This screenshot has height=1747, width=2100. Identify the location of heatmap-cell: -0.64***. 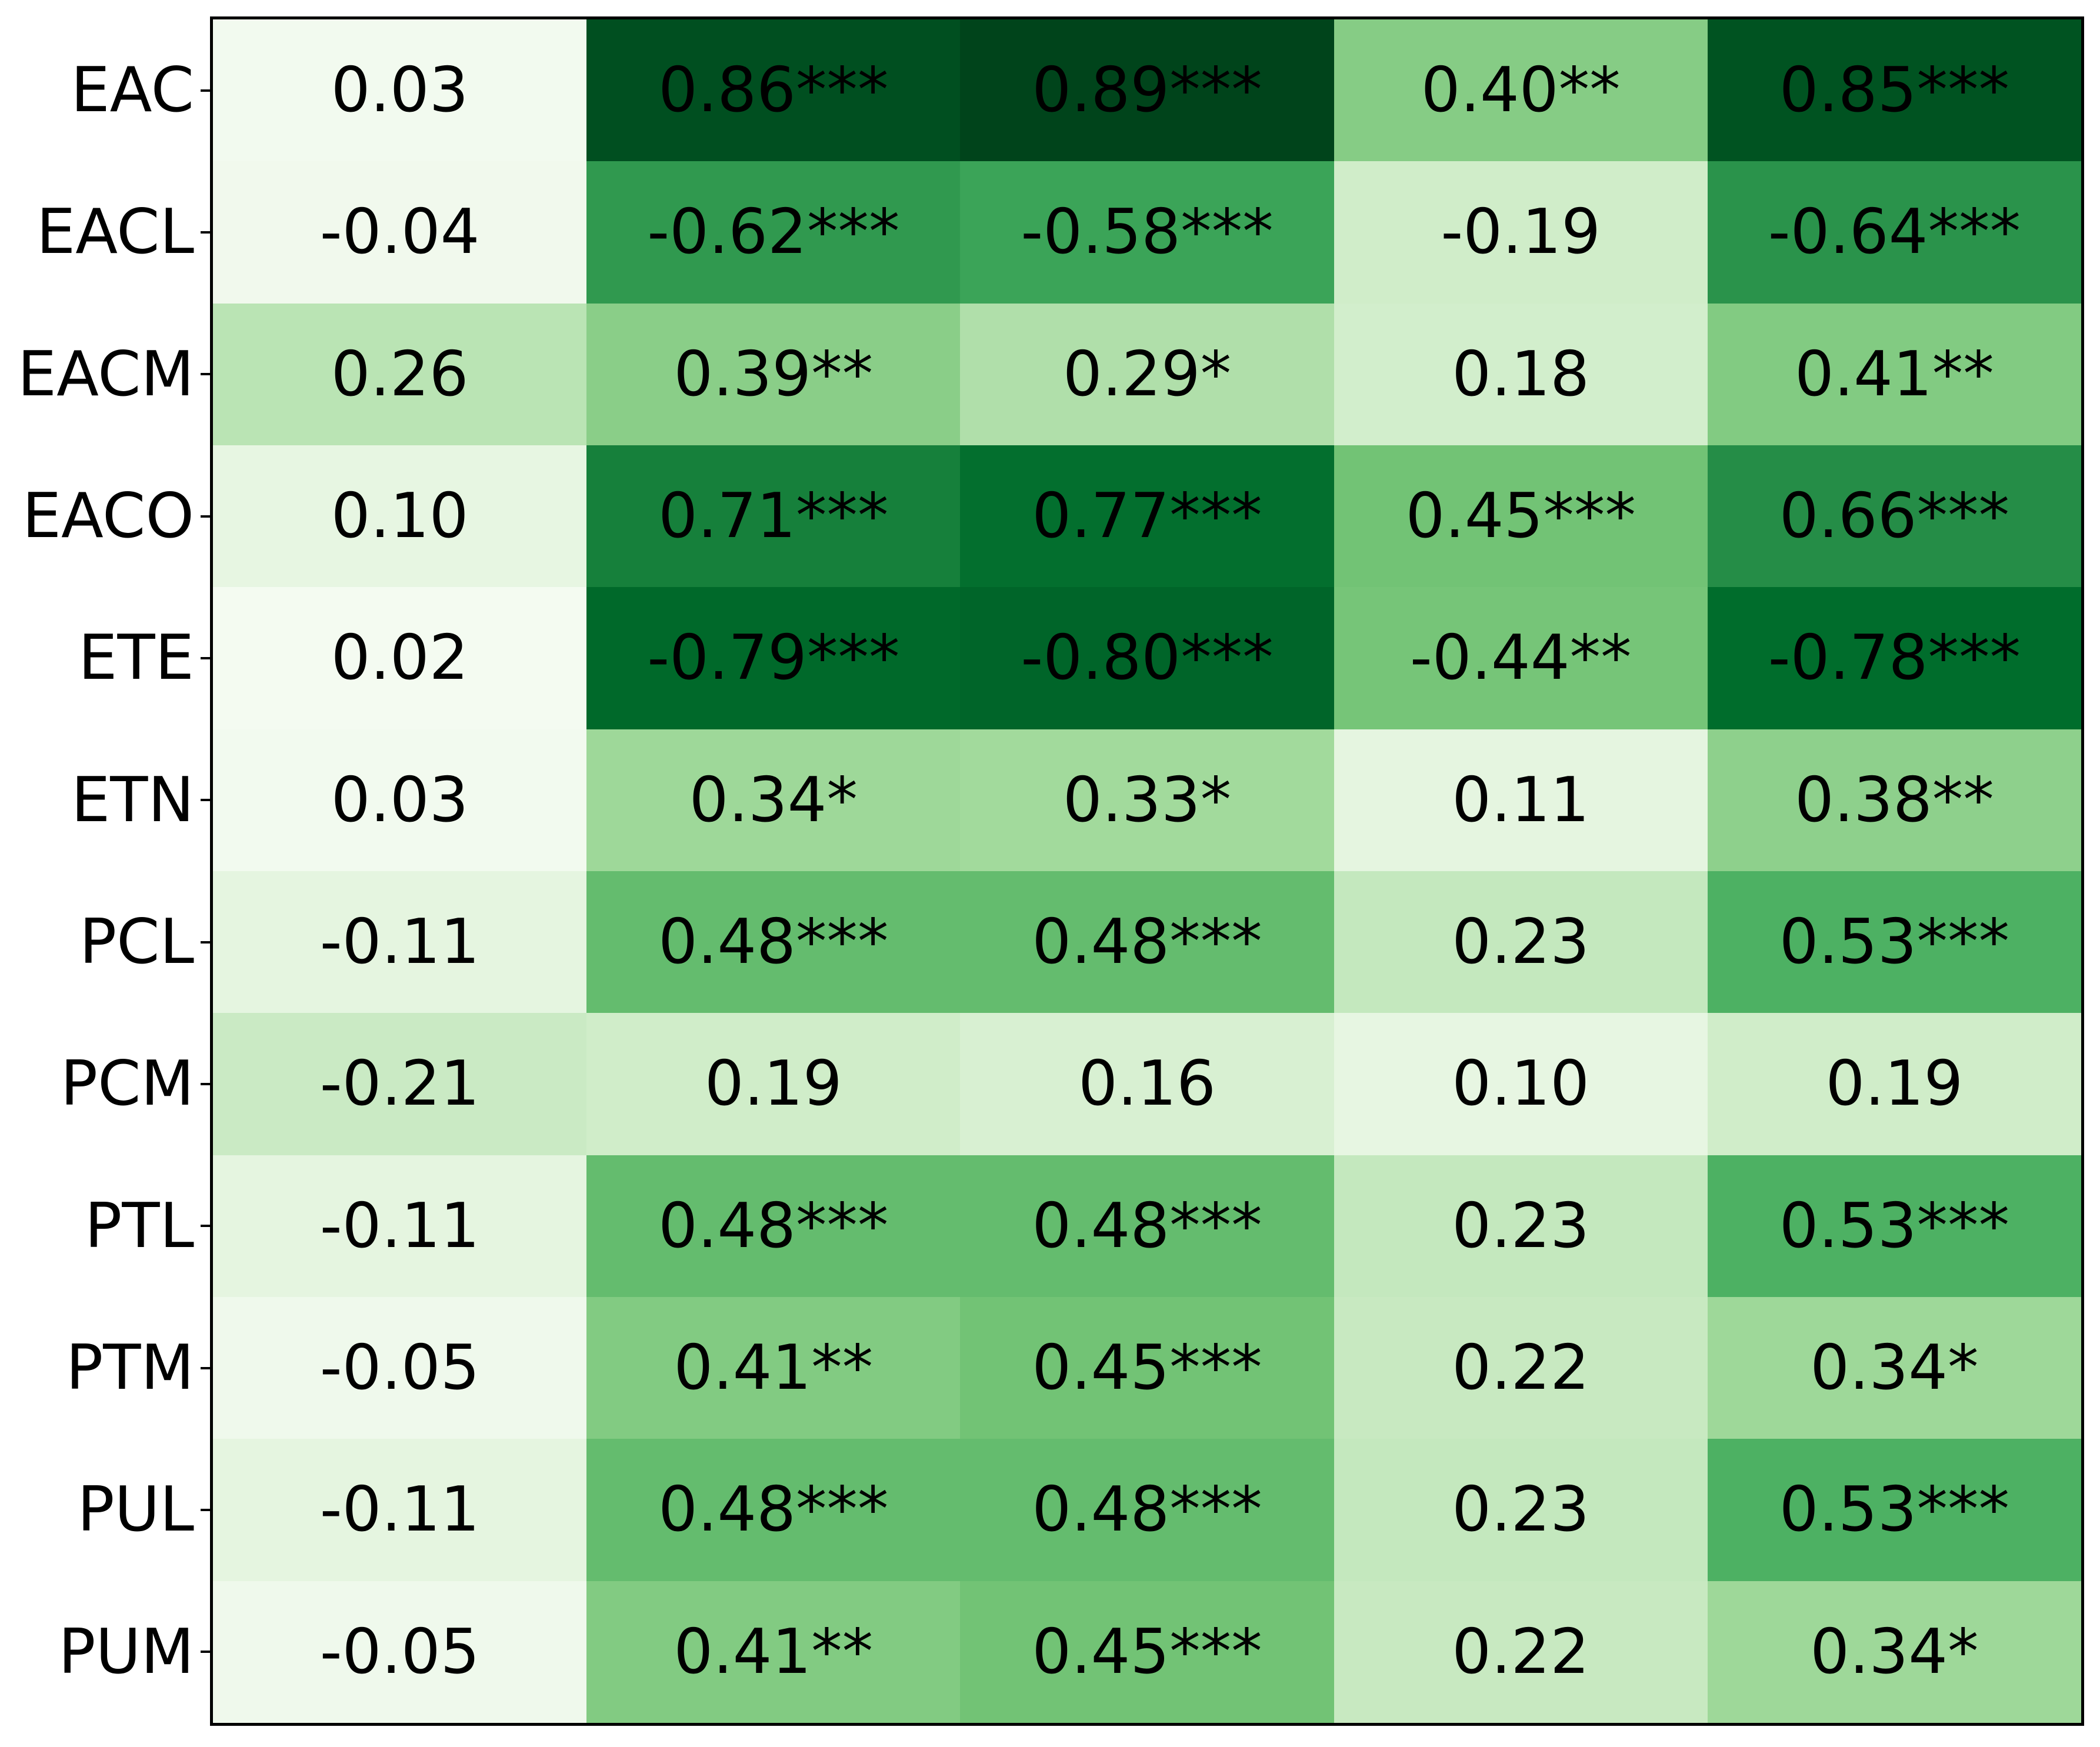
(1894, 232).